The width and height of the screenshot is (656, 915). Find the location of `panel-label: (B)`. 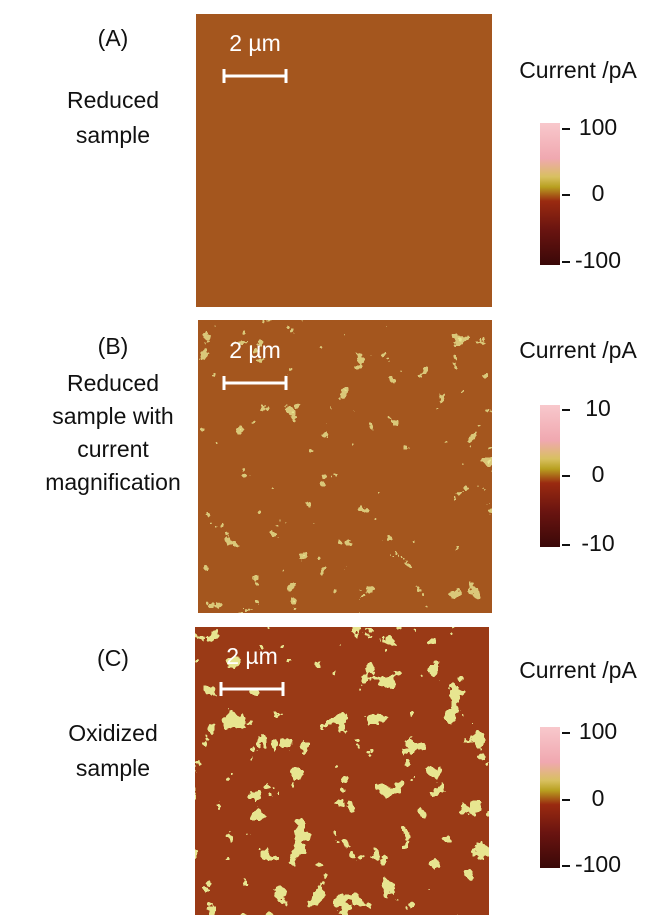

panel-label: (B) is located at coordinates (113, 346).